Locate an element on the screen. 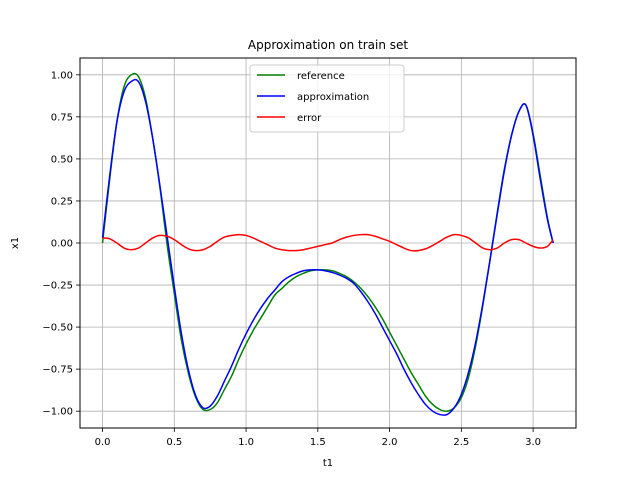 This screenshot has width=640, height=480. legend: reference approximation error is located at coordinates (327, 98).